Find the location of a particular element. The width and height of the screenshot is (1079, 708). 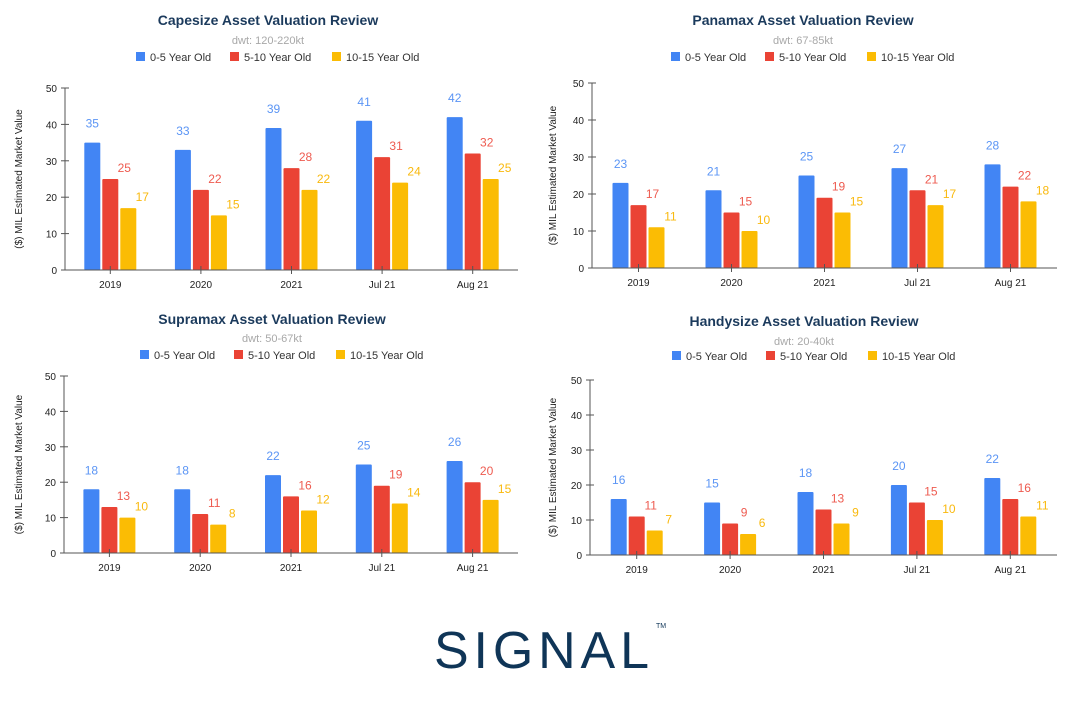

legend-item: 10-15 Year Old is located at coordinates (379, 356).